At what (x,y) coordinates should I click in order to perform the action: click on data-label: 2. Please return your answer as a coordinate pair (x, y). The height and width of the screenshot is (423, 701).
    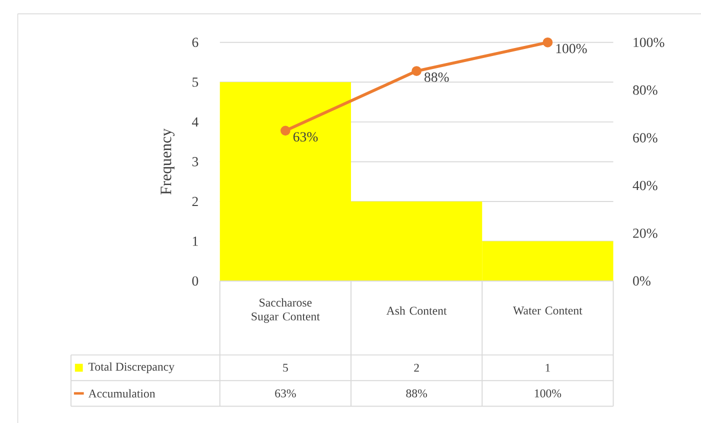
    Looking at the image, I should click on (416, 368).